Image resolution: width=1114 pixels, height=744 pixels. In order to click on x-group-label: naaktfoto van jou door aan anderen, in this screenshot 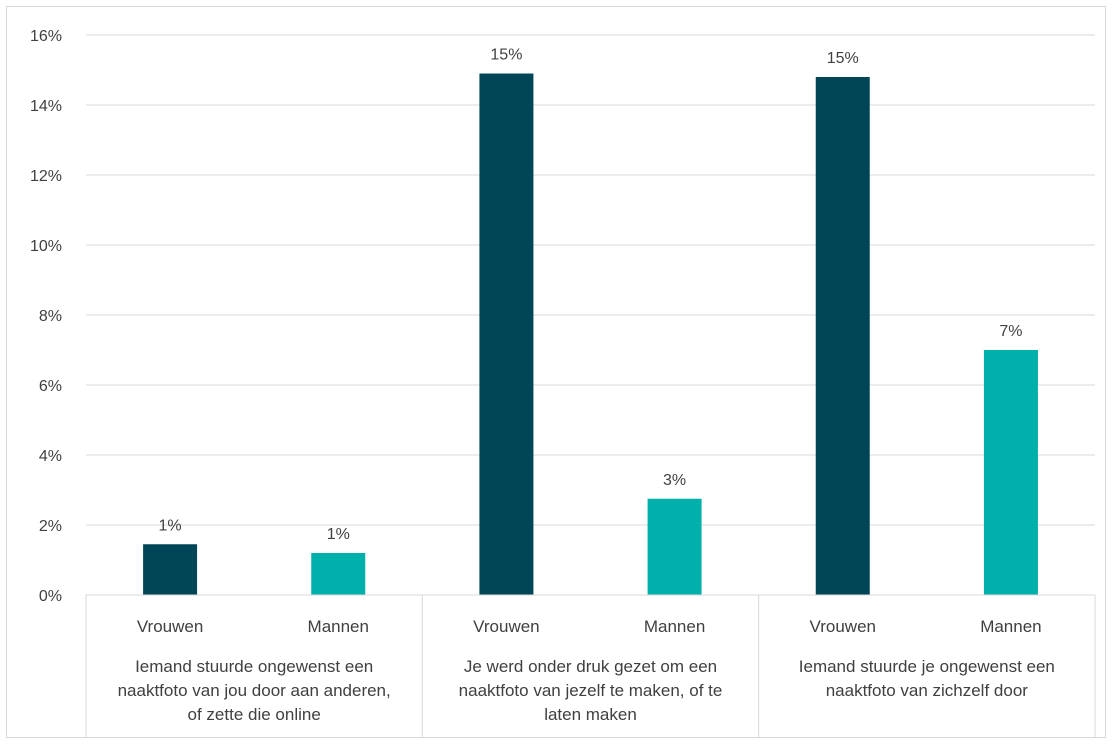, I will do `click(254, 690)`.